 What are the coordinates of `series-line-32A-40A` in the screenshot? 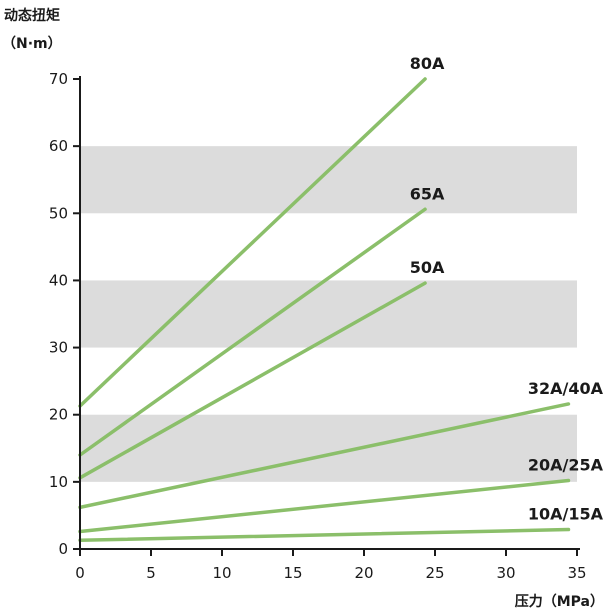 It's located at (324, 456).